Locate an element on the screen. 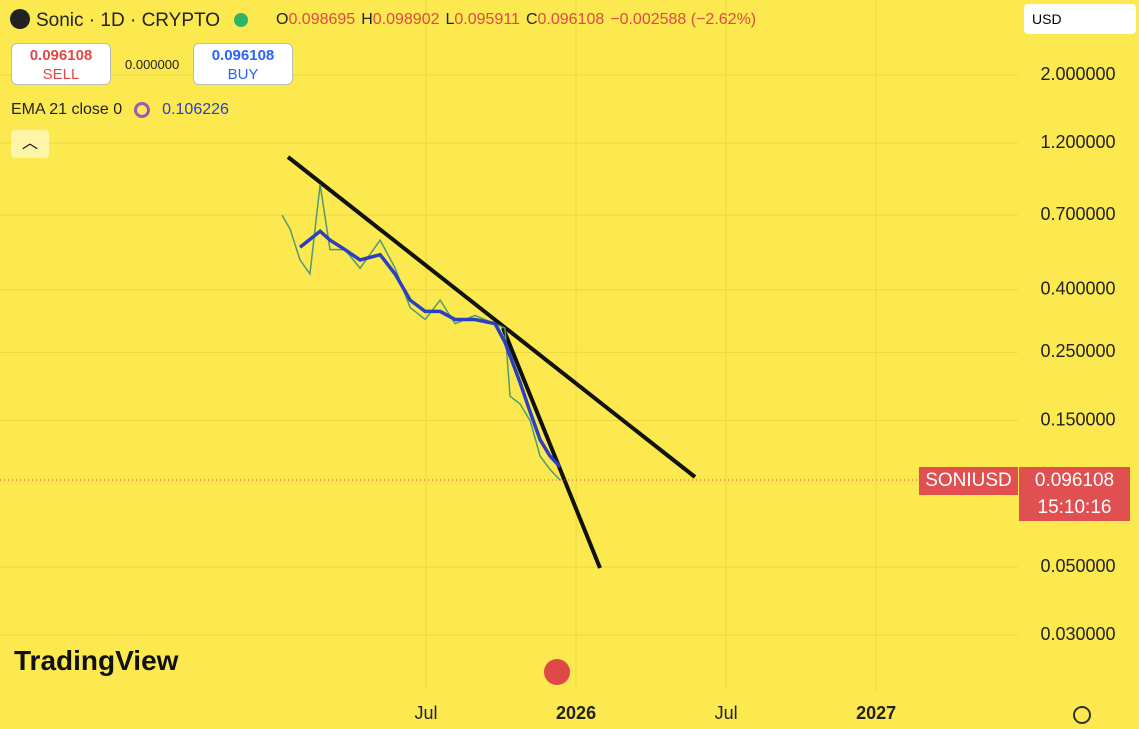 This screenshot has width=1139, height=729. indicator-icon is located at coordinates (142, 110).